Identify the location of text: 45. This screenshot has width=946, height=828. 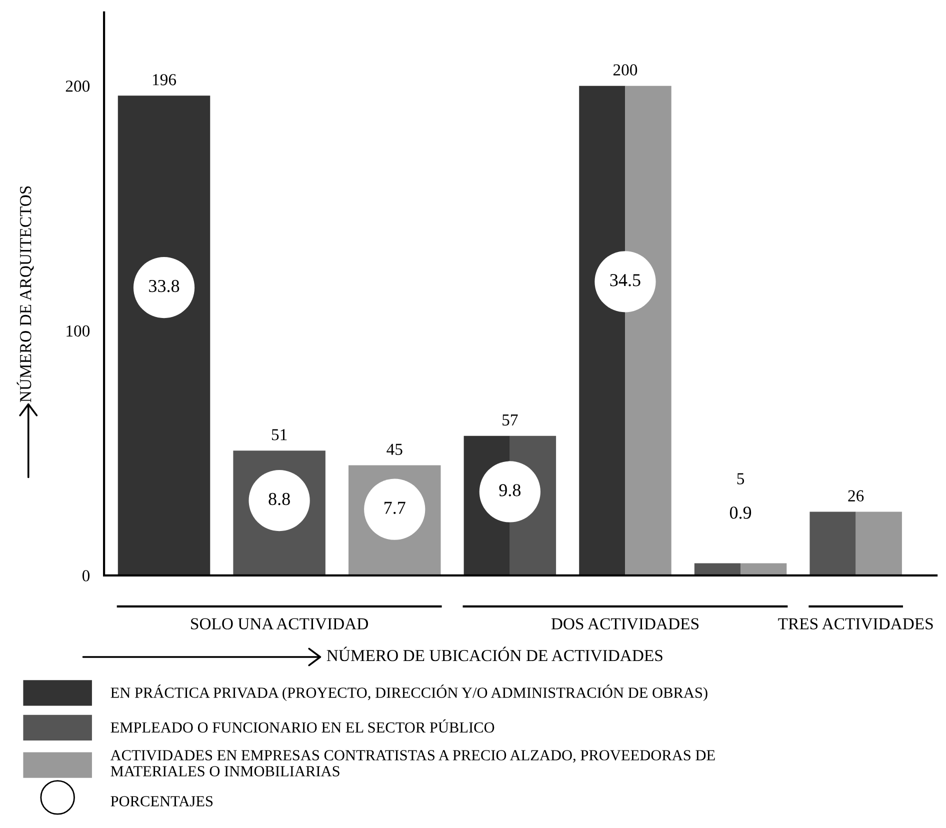
(394, 449).